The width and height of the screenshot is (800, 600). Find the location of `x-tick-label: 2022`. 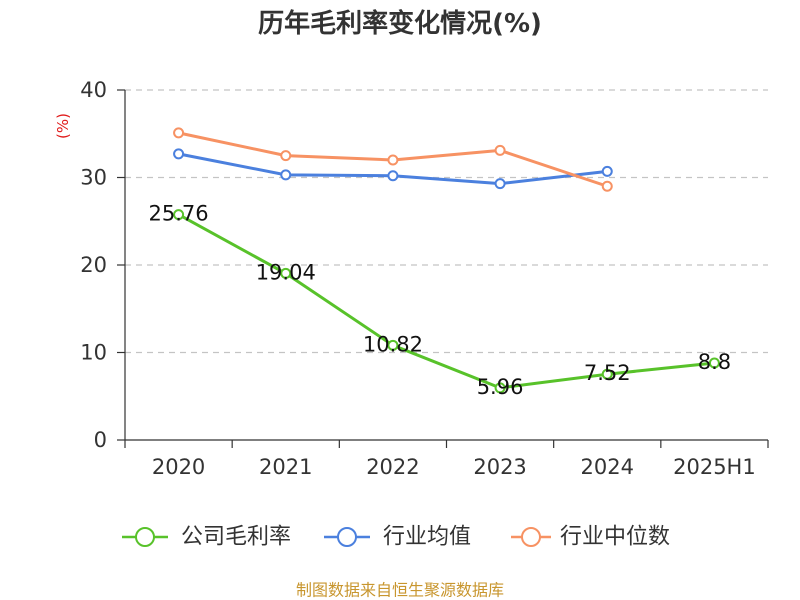

x-tick-label: 2022 is located at coordinates (392, 467).